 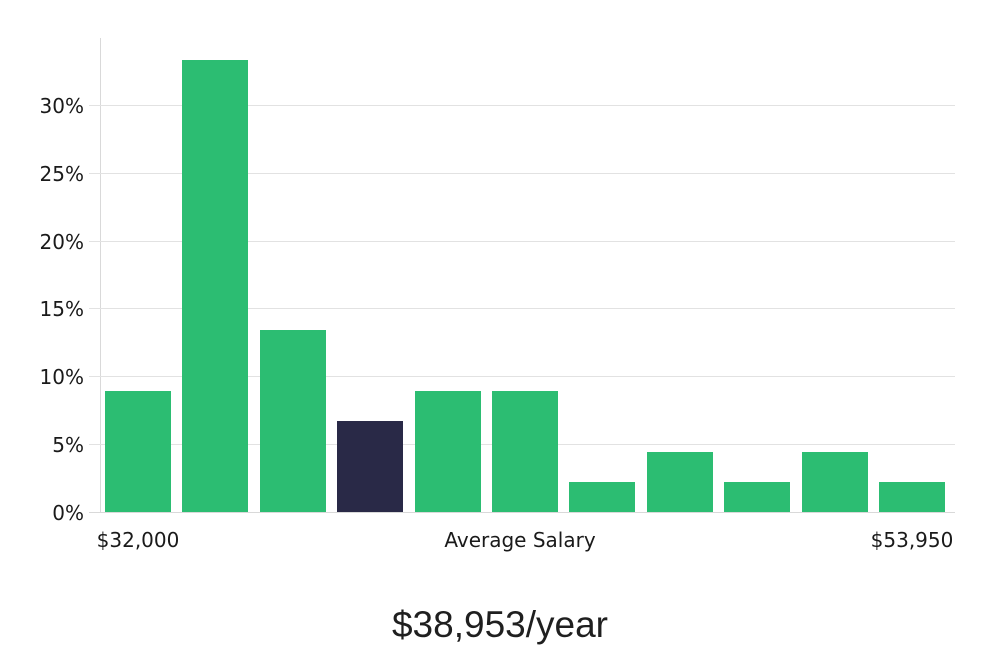 I want to click on average-salary-title: $38,953/year, so click(x=499, y=624).